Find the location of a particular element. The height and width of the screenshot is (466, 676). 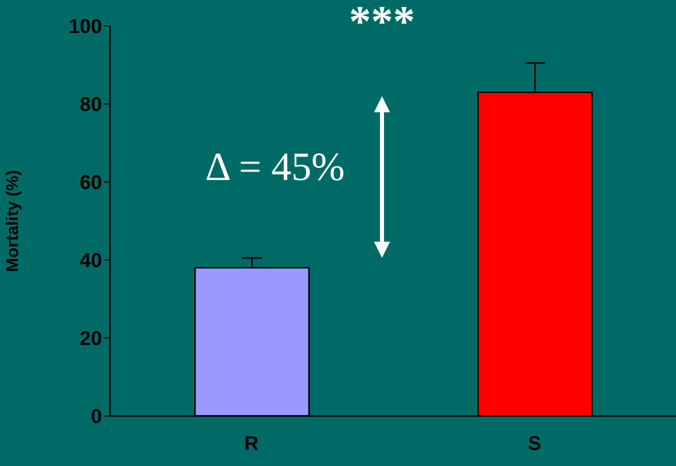

y-tick-label: 40 is located at coordinates (91, 261).